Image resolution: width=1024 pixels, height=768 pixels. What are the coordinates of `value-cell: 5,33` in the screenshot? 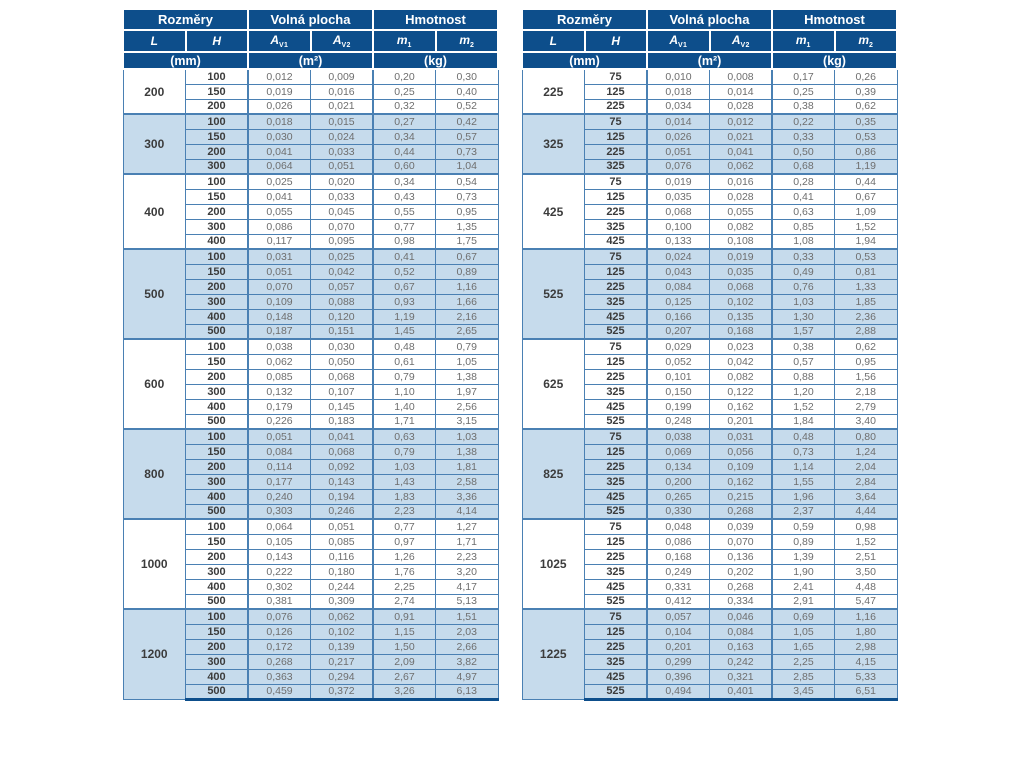 It's located at (866, 676).